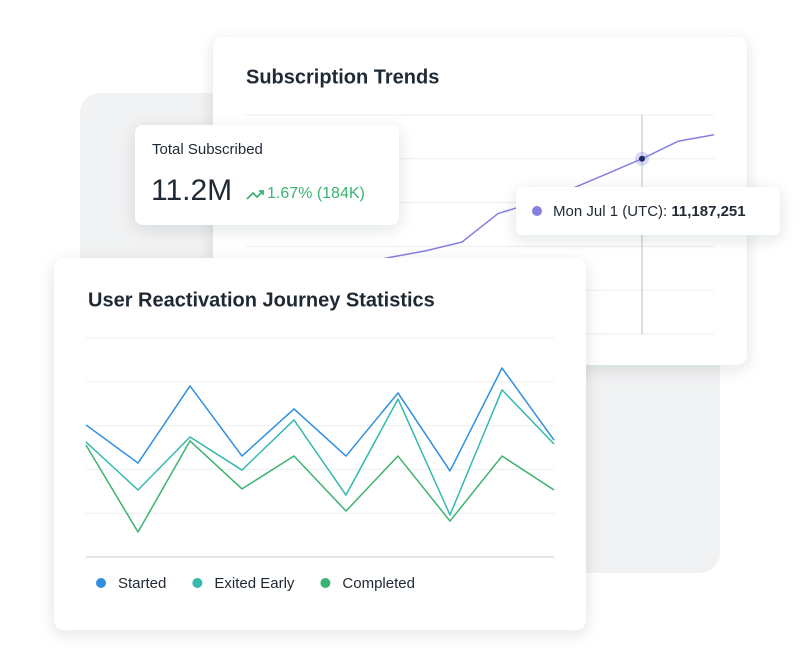 This screenshot has width=800, height=672. I want to click on card-title: Subscription Trends, so click(342, 77).